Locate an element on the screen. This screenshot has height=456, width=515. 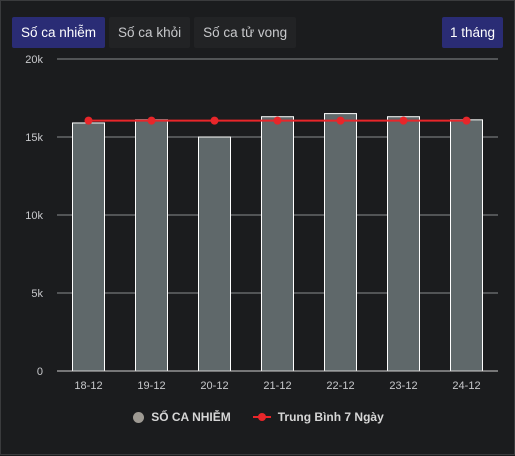
x-tick-label: 21-12 is located at coordinates (277, 386).